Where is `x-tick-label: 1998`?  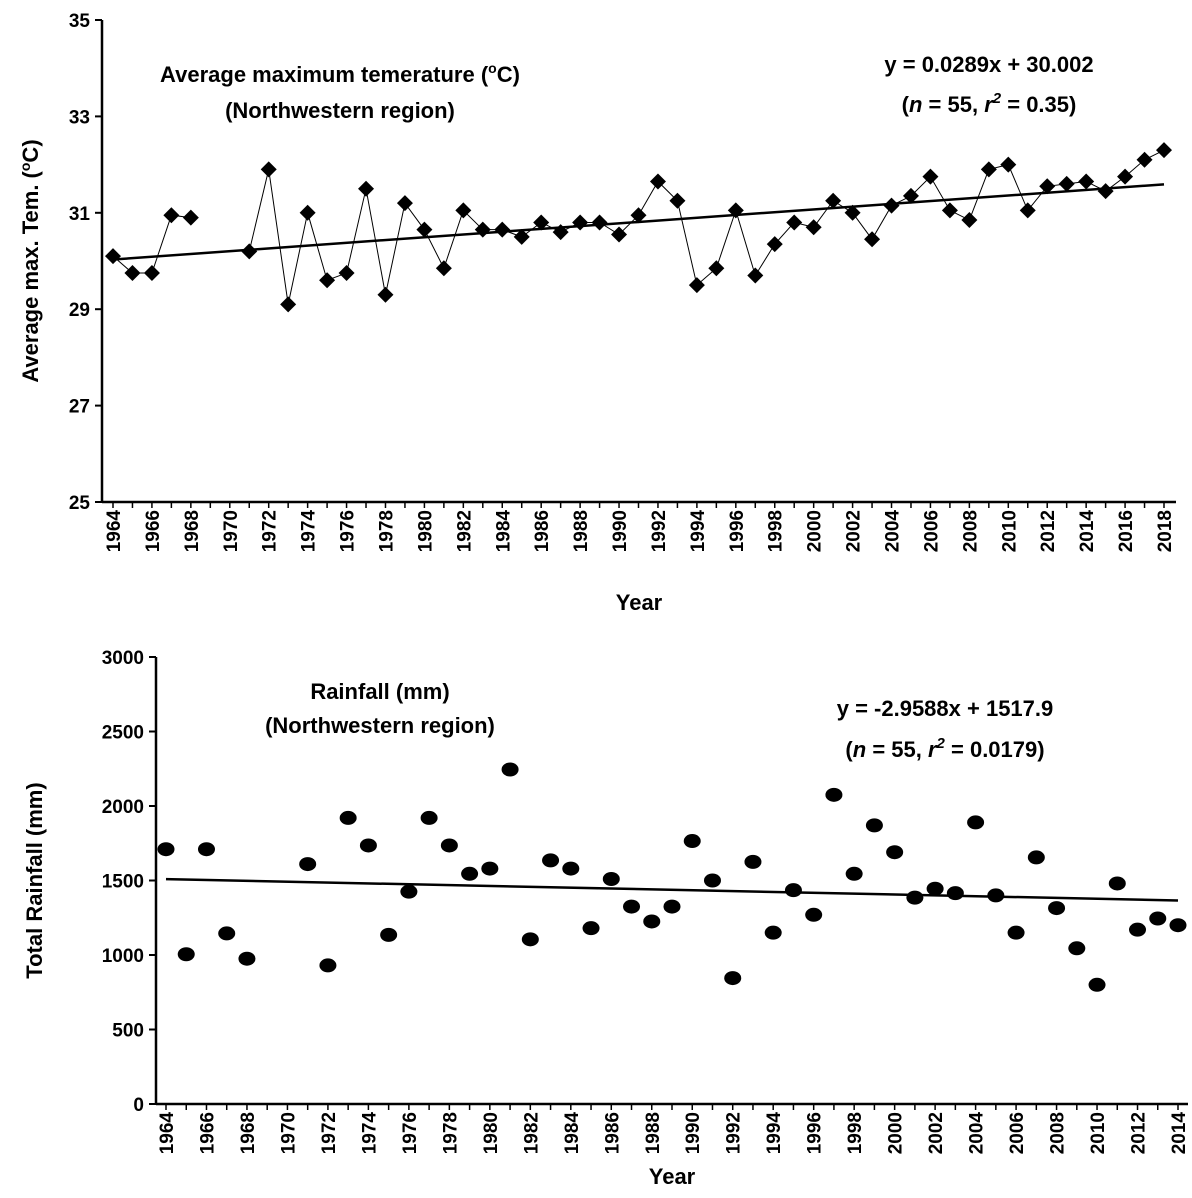 x-tick-label: 1998 is located at coordinates (776, 531).